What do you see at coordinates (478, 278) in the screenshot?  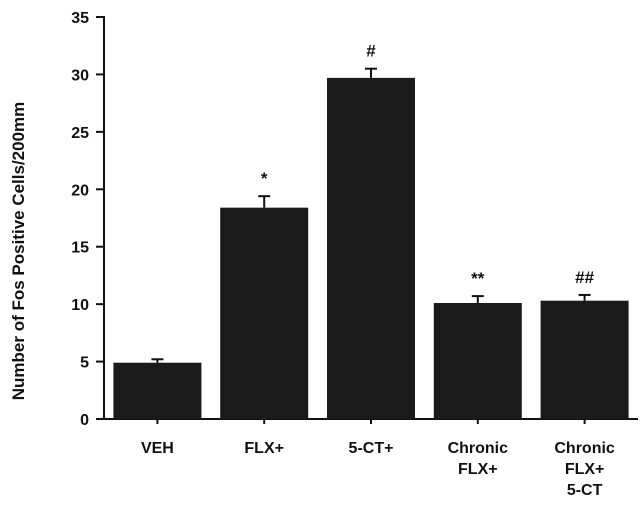 I see `significance-marker: **` at bounding box center [478, 278].